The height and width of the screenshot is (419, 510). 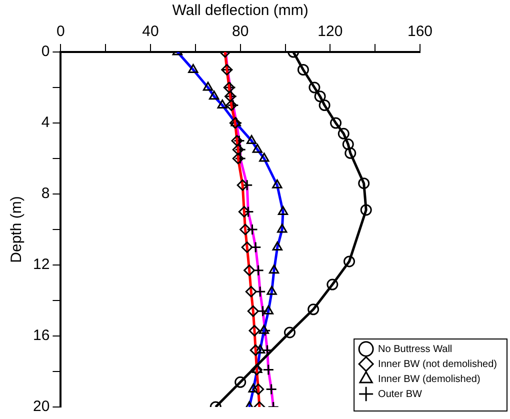 I want to click on legend-label: Inner BW (not demolished), so click(x=438, y=364).